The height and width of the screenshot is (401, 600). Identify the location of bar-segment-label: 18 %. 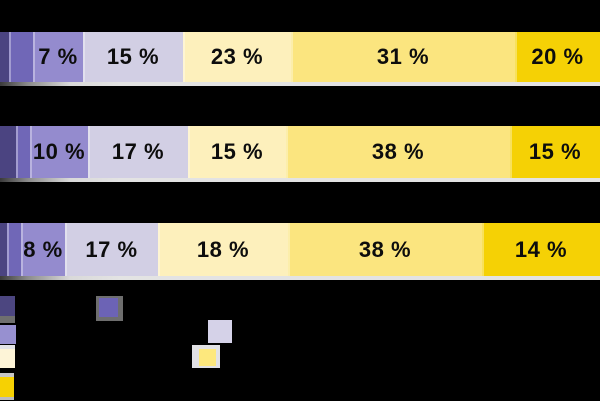
(223, 249).